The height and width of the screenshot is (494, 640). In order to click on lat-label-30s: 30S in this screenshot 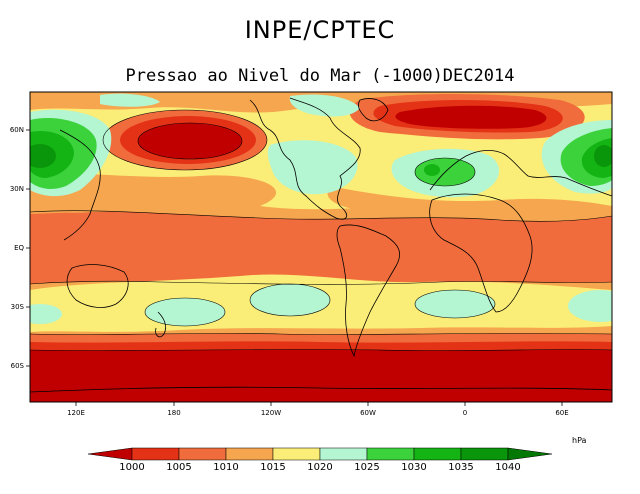, I will do `click(18, 307)`.